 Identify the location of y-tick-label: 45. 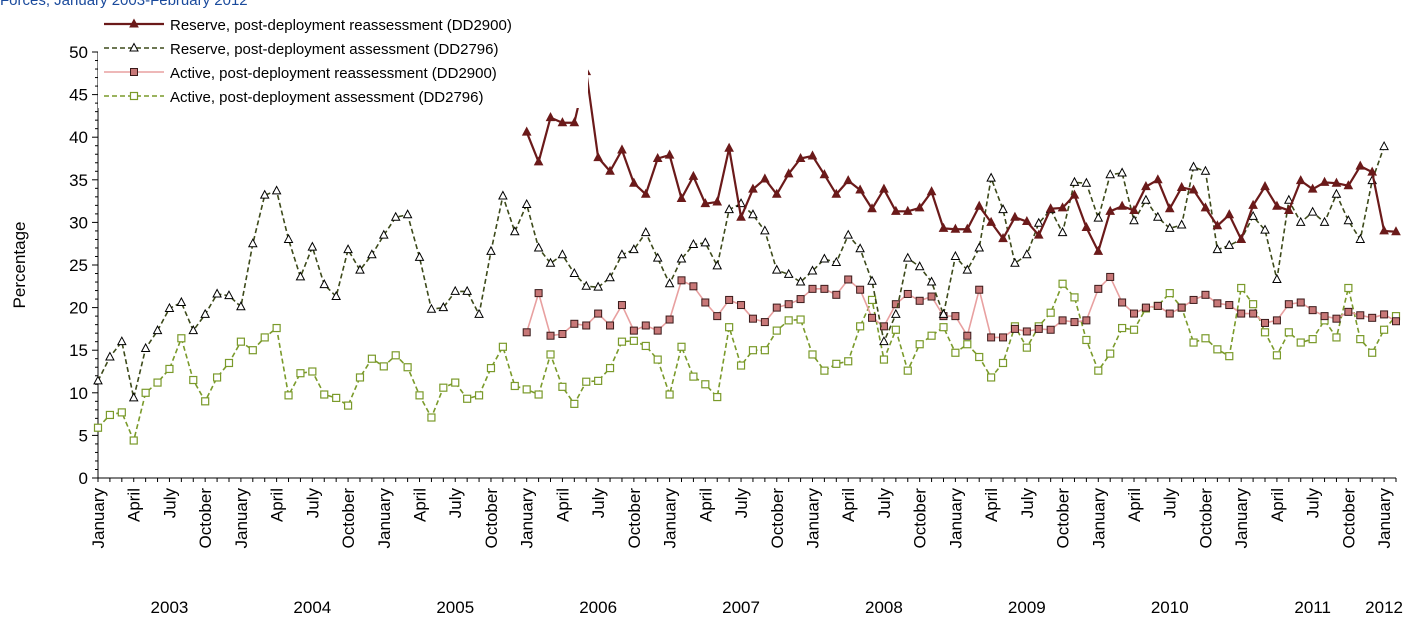
(78, 95).